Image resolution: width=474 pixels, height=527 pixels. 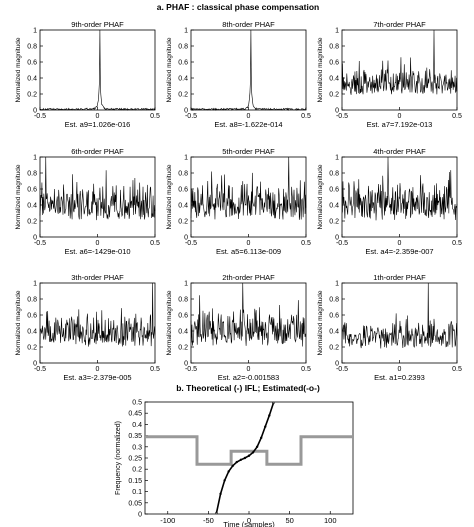 I want to click on y-tick-label: 0.3, so click(x=137, y=447).